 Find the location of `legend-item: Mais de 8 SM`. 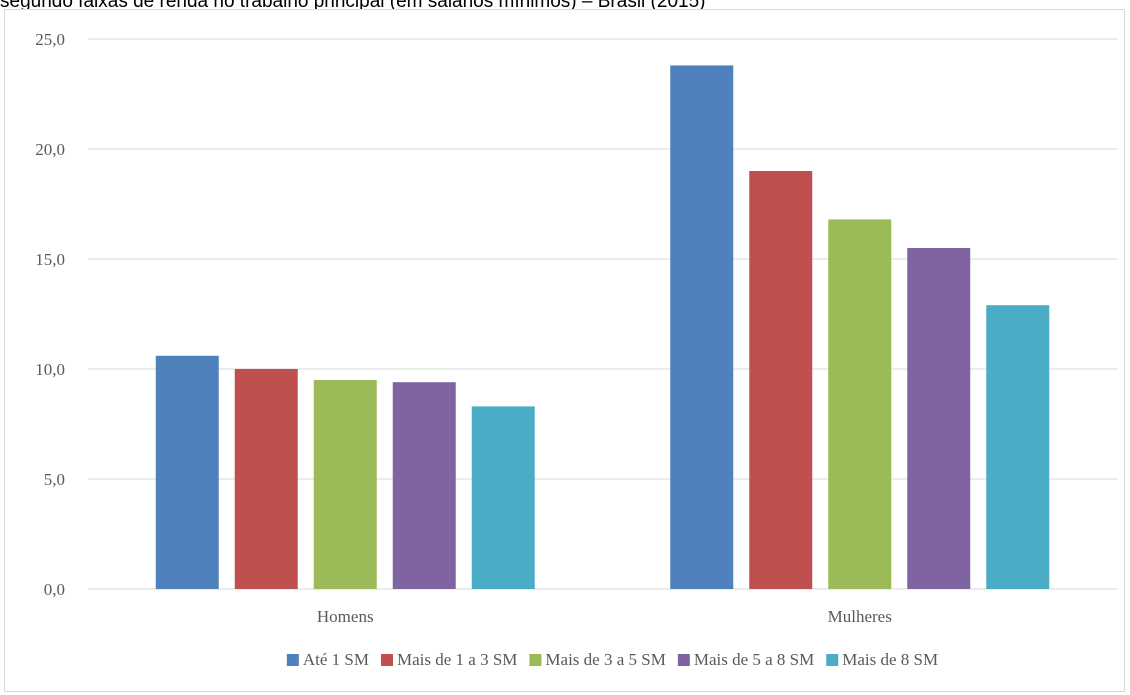

legend-item: Mais de 8 SM is located at coordinates (882, 659).